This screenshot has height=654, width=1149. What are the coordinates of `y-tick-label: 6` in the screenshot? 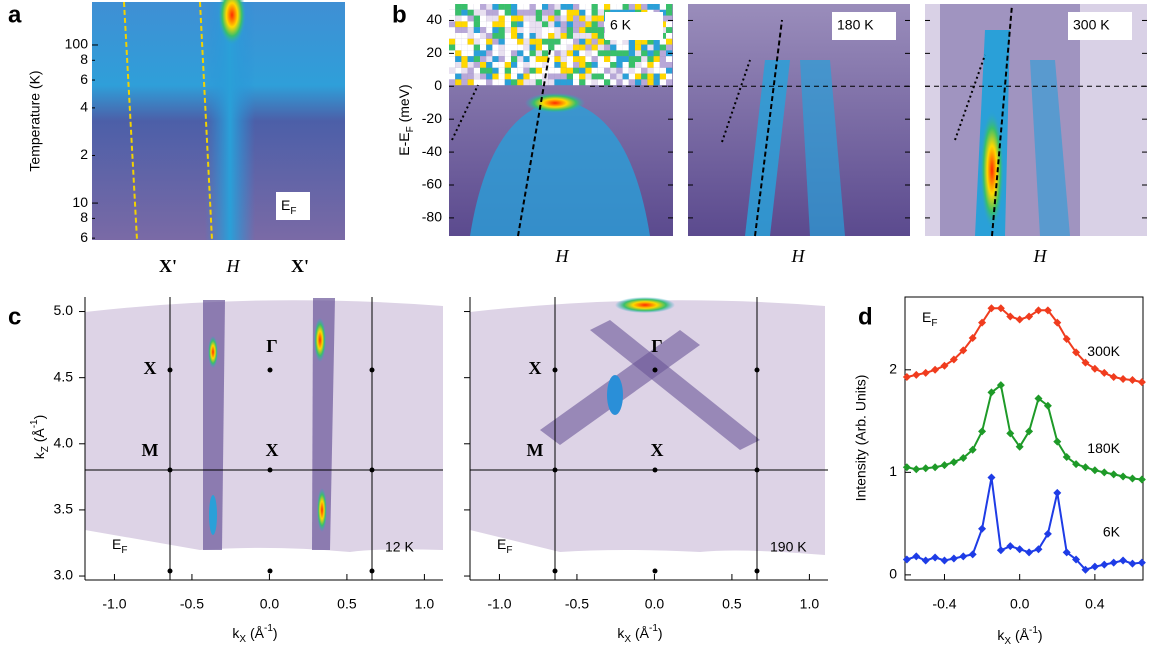 It's located at (84, 79).